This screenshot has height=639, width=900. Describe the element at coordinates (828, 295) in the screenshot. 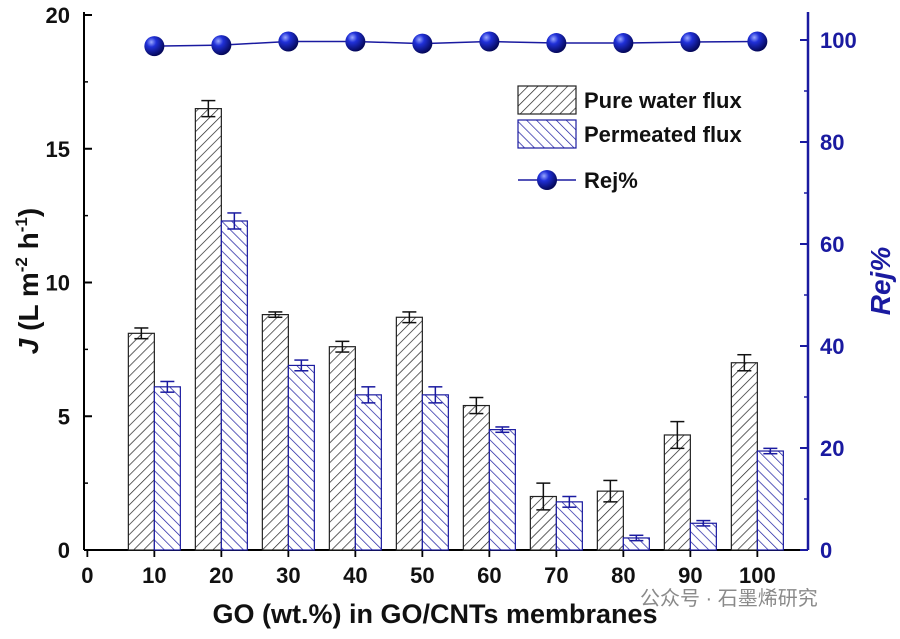

I see `right-ticks: 0 20 40 60 80 100` at that location.